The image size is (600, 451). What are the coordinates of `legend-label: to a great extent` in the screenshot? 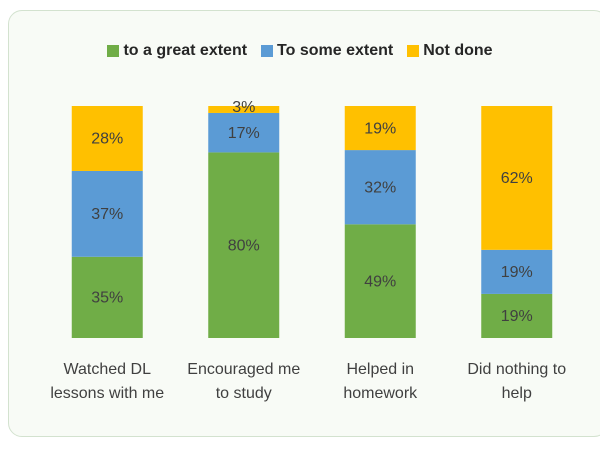 It's located at (185, 50).